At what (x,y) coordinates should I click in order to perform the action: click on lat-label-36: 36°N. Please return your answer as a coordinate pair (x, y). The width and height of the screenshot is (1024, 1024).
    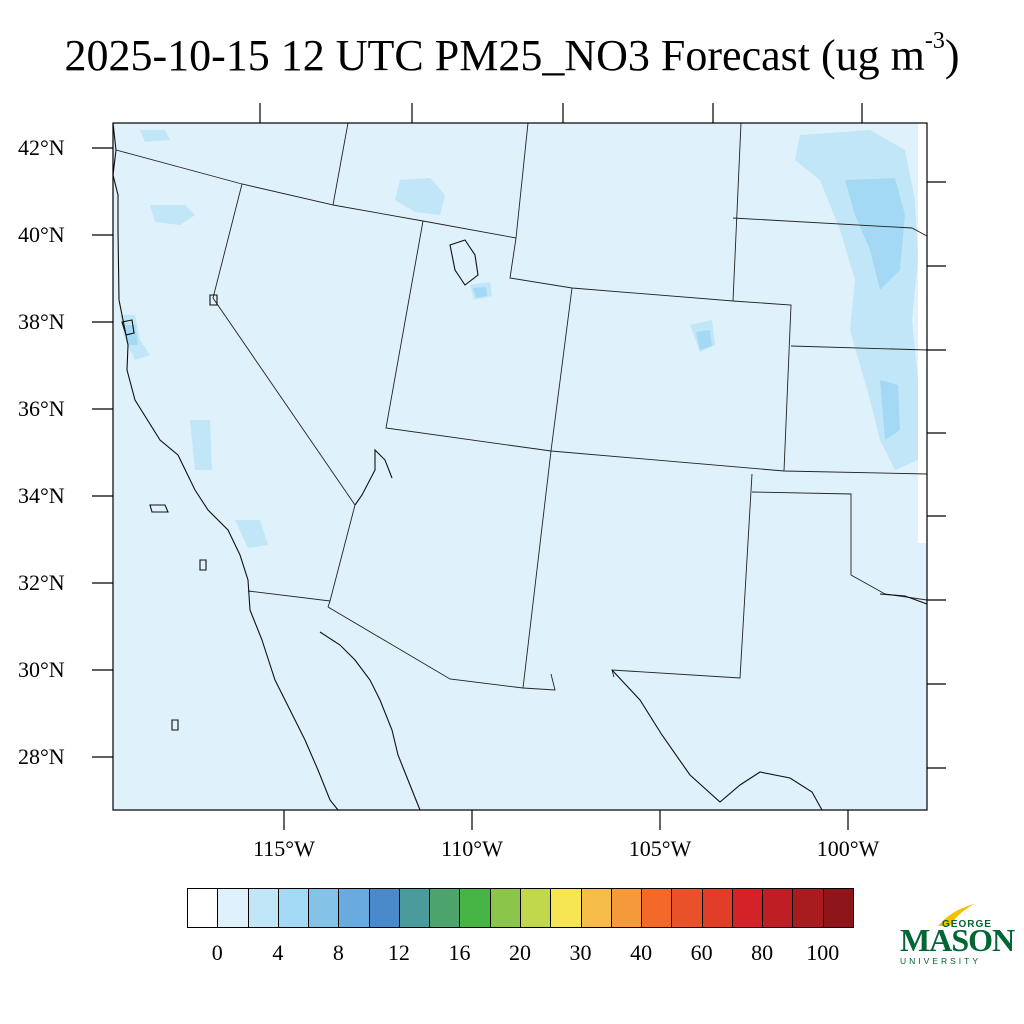
    Looking at the image, I should click on (41, 408).